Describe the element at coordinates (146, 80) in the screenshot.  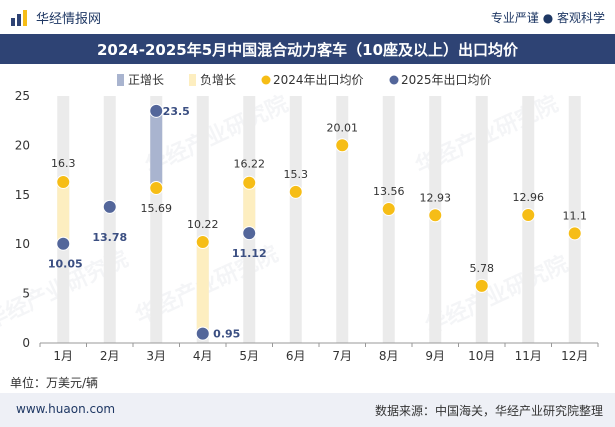
I see `legend-positive-label: 正增长` at that location.